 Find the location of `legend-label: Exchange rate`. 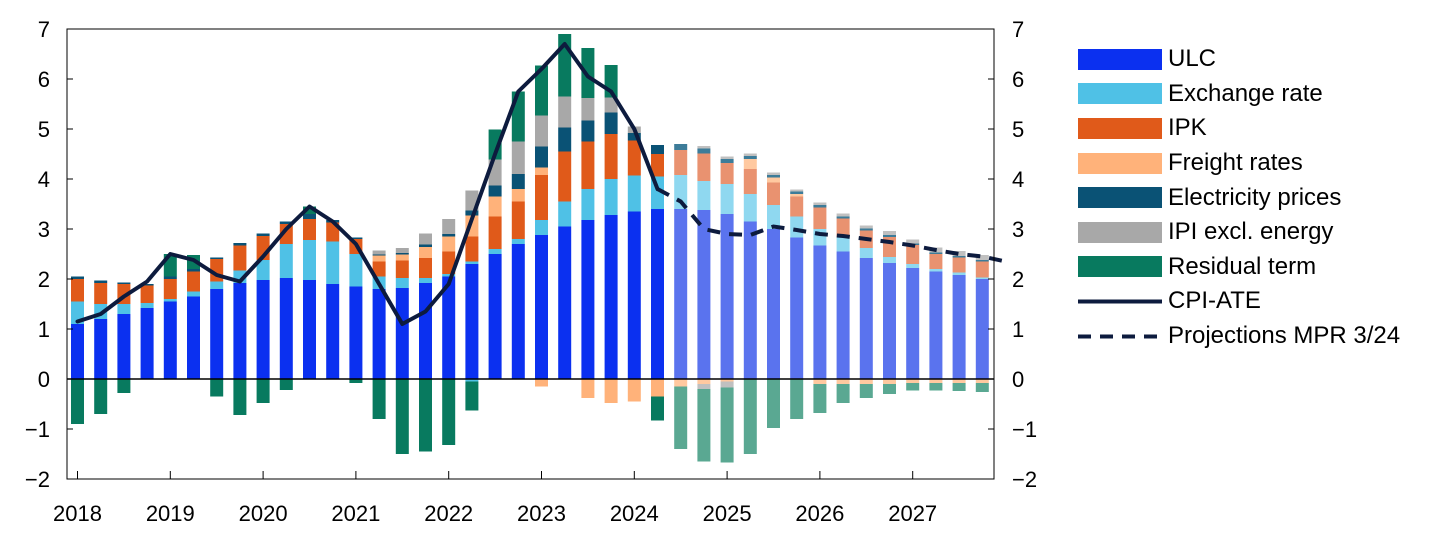

legend-label: Exchange rate is located at coordinates (1245, 93).